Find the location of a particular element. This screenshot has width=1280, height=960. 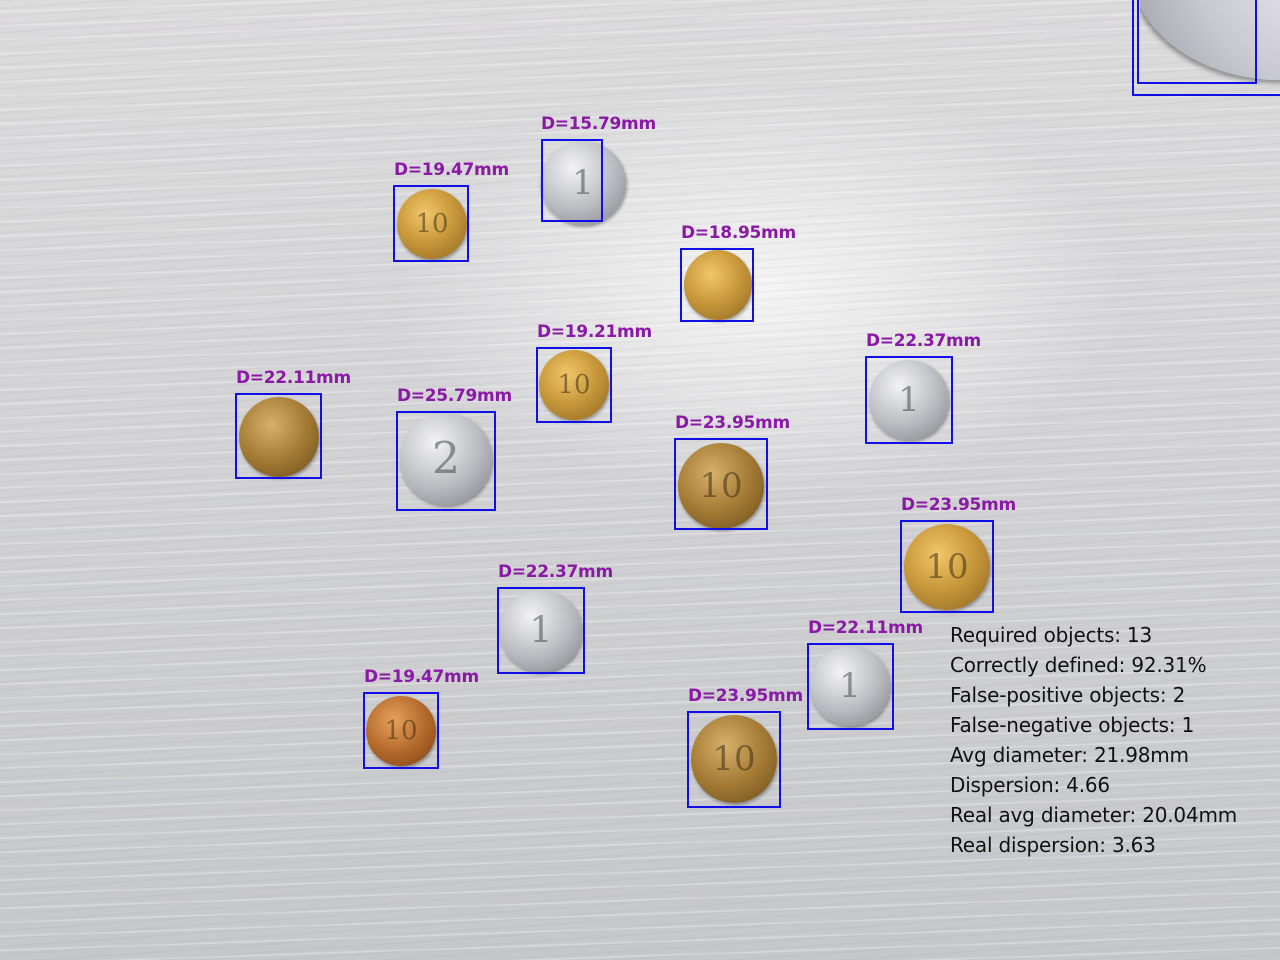

stat-correctly-defined: Correctly defined: 92.31% is located at coordinates (1078, 665).